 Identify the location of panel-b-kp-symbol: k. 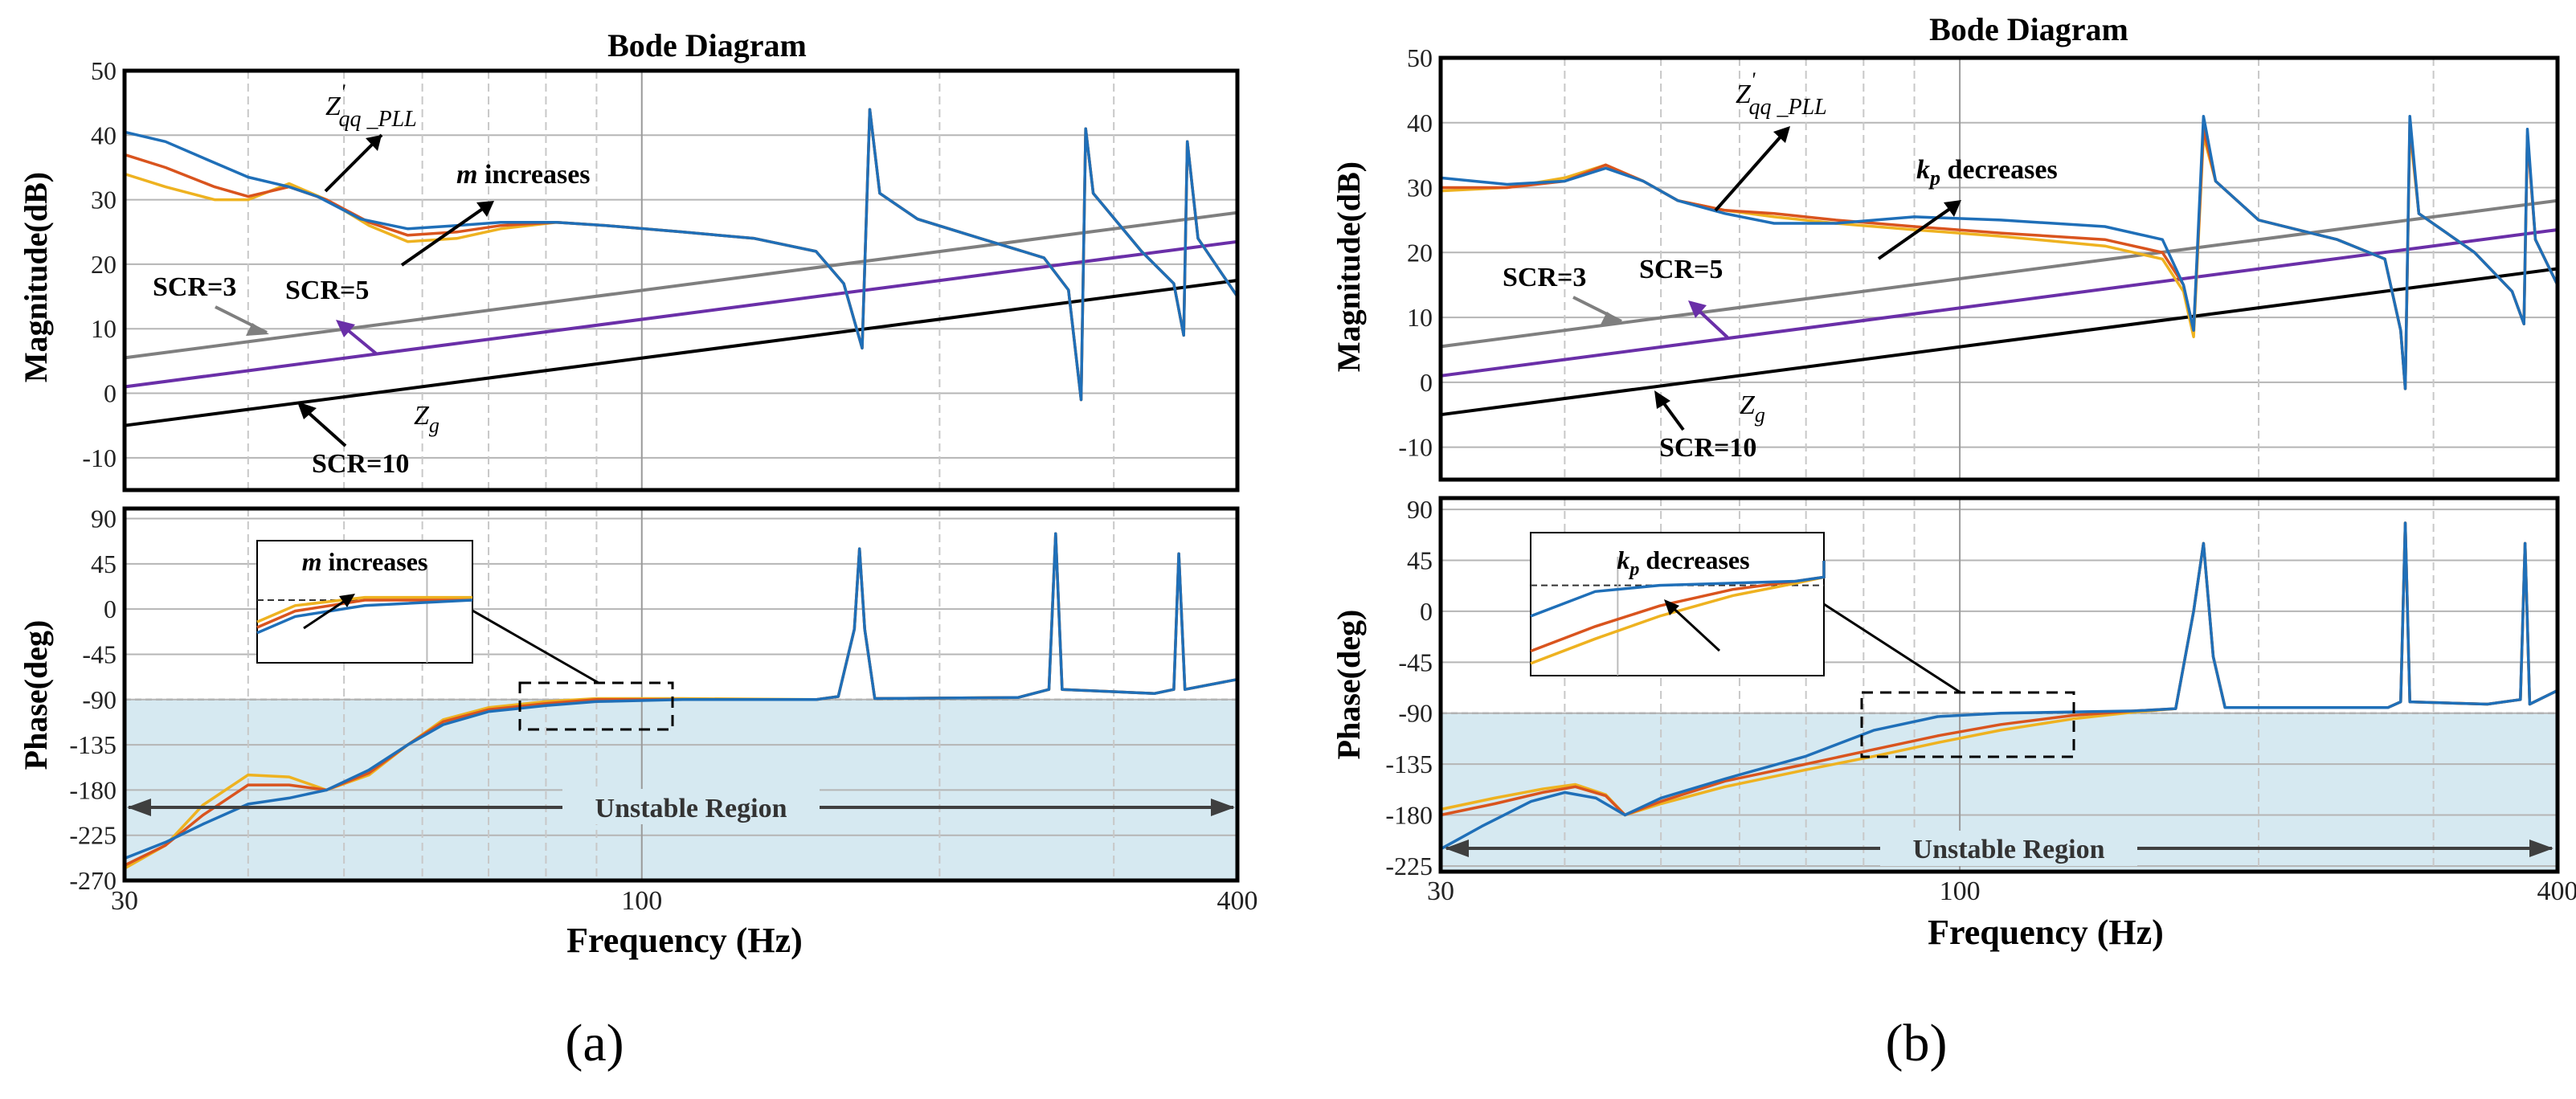
(1923, 170).